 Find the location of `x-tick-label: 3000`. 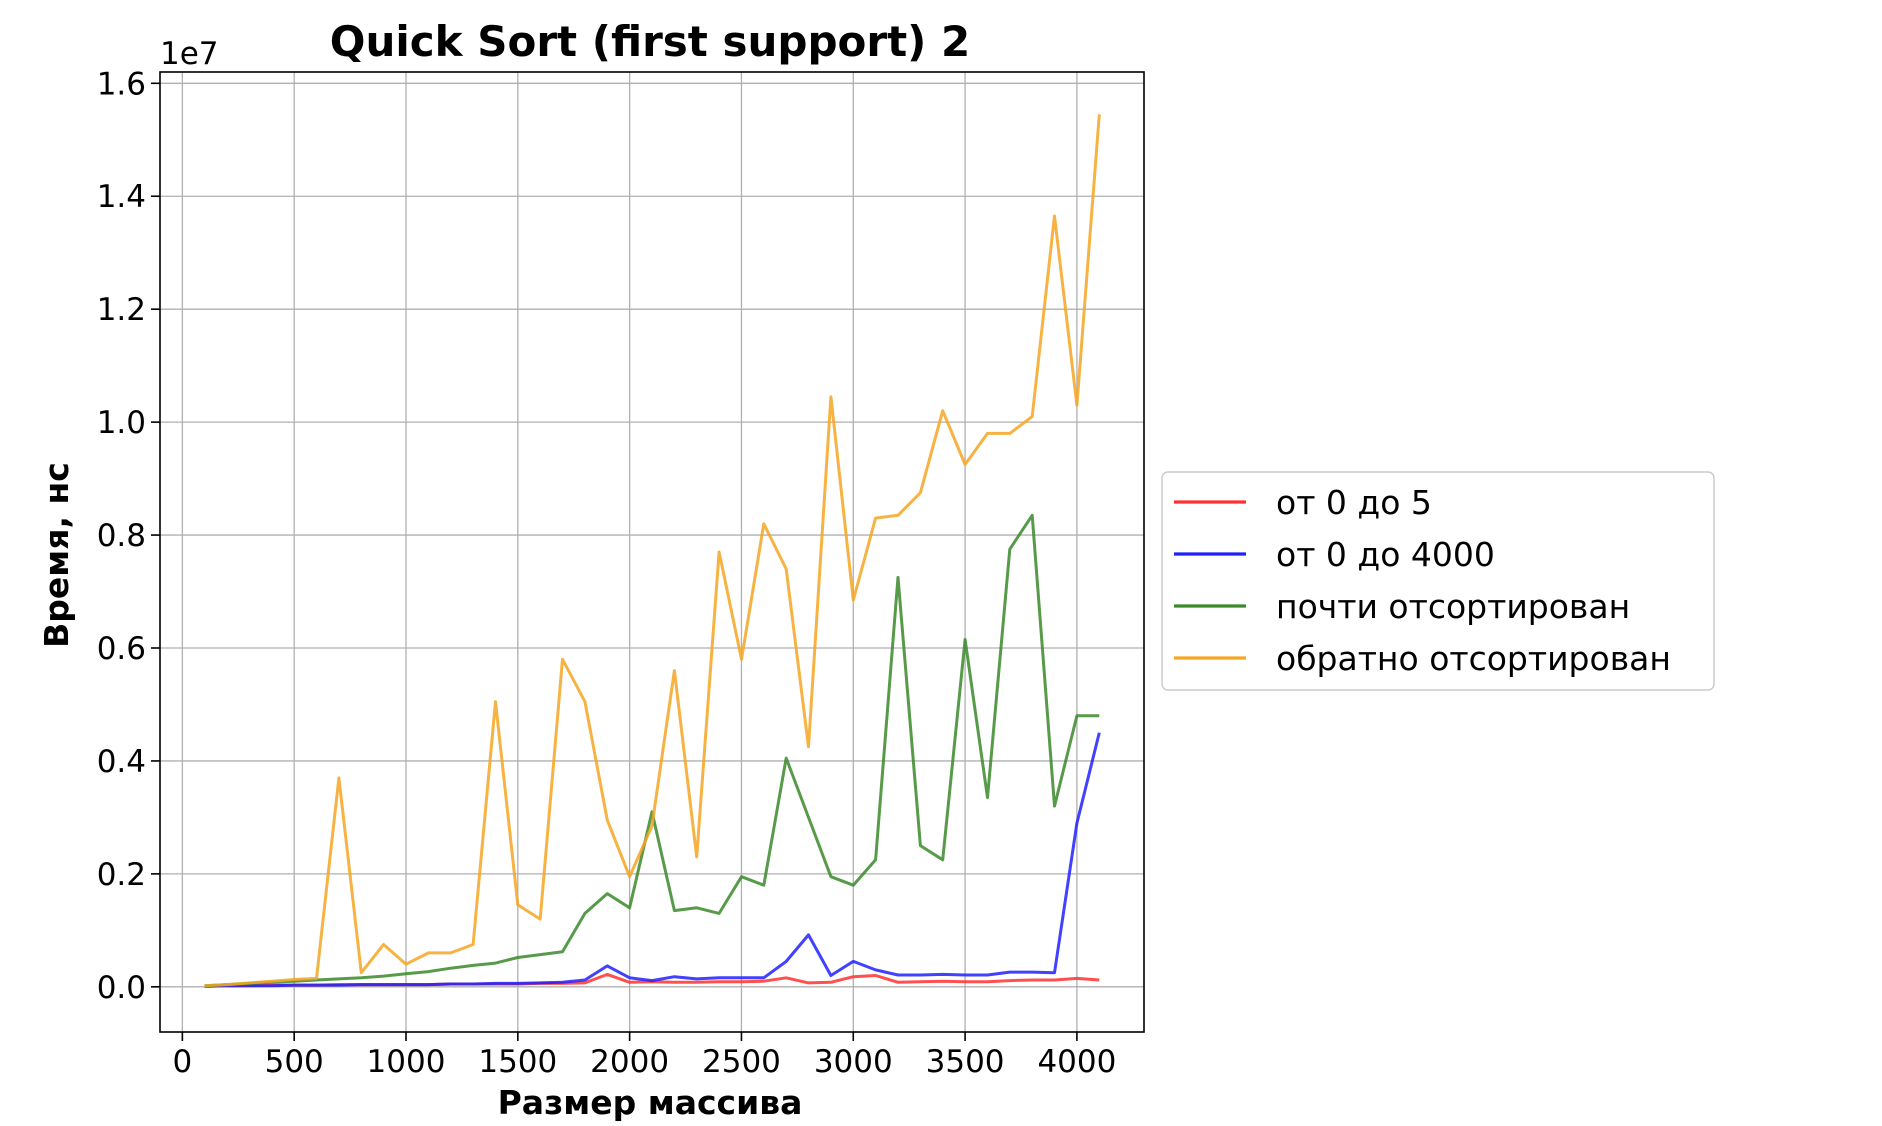

x-tick-label: 3000 is located at coordinates (853, 1062).